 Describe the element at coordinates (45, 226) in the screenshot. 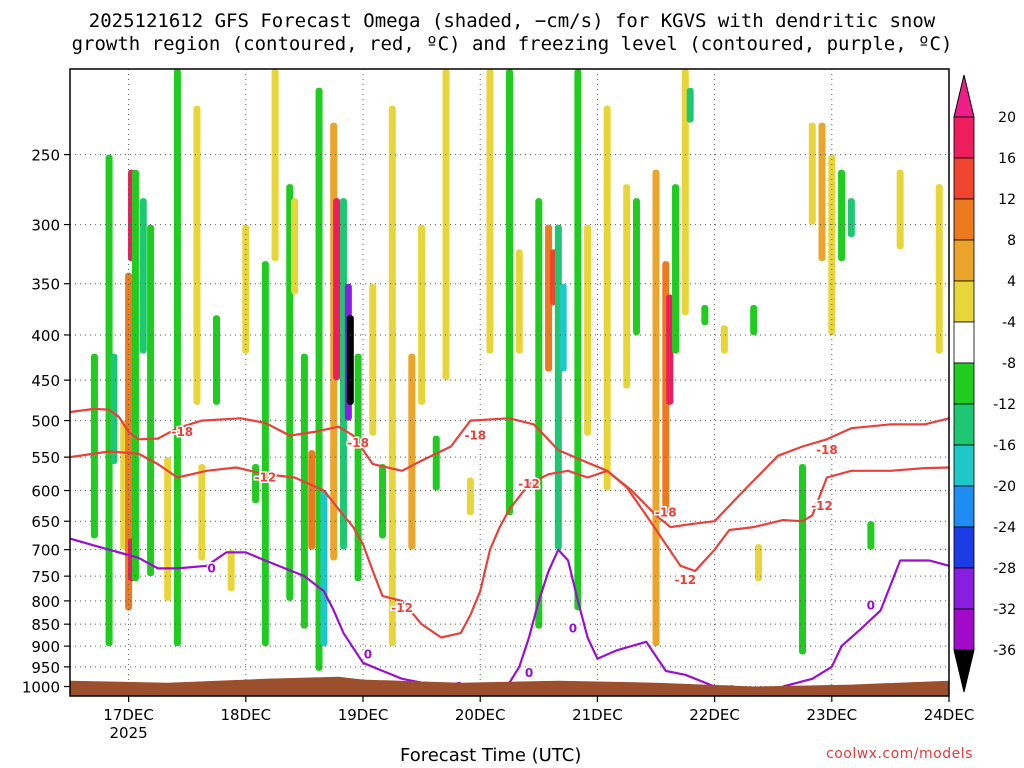

I see `y-tick-label-1: 300` at that location.